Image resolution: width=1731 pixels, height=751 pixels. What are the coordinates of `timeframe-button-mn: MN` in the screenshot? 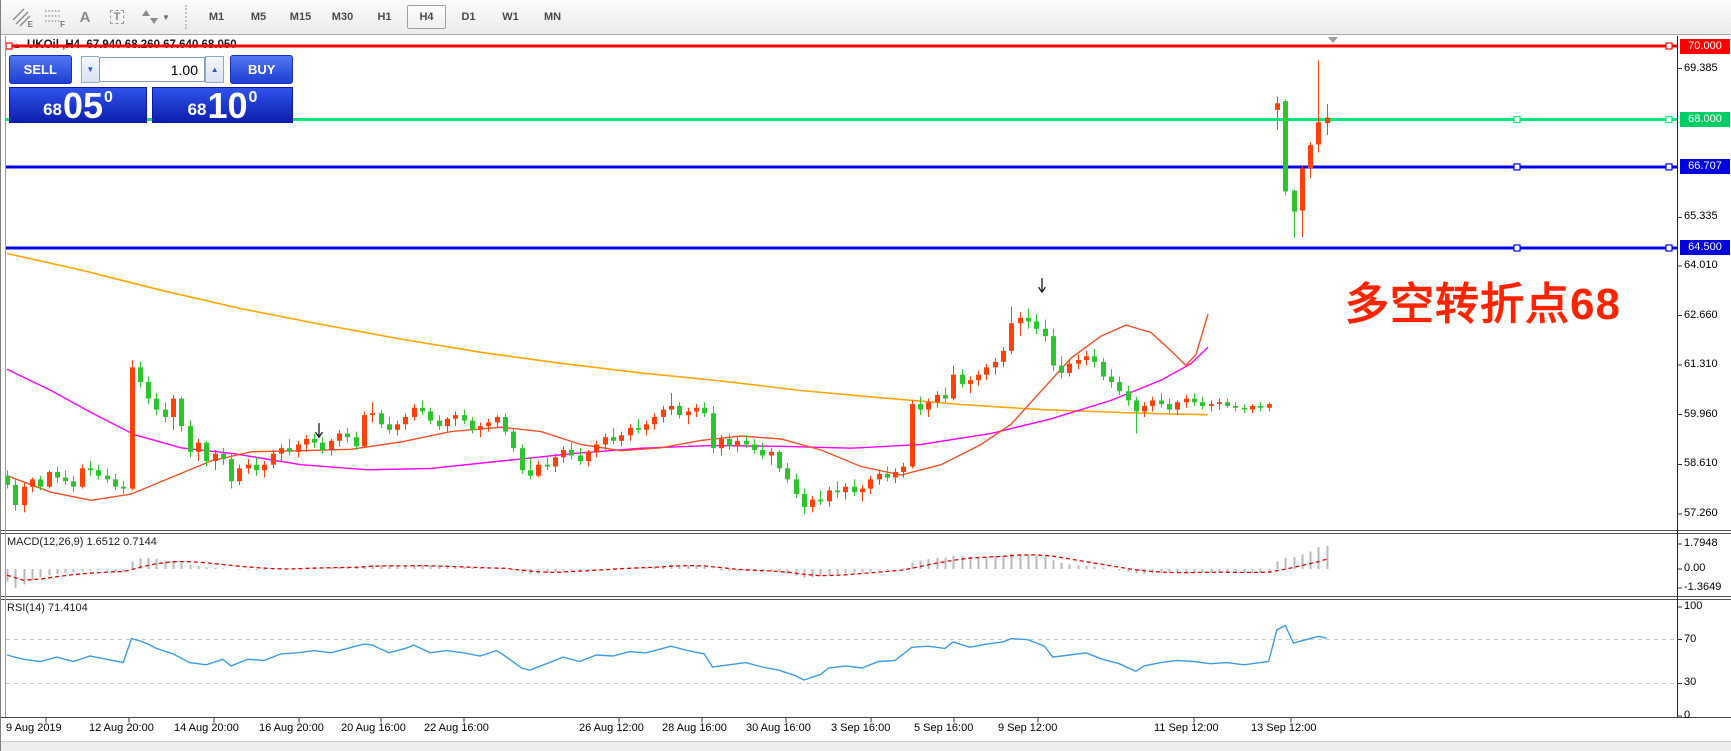 It's located at (552, 17).